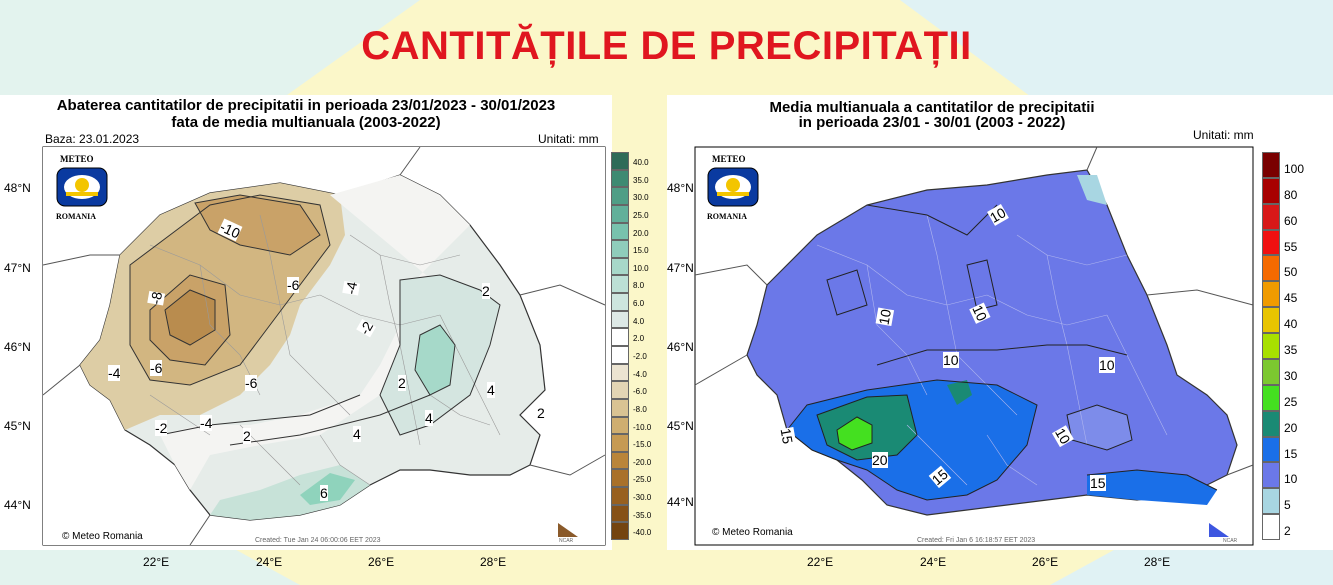 This screenshot has width=1333, height=585. I want to click on deviation-map-title-line2: fata de media multianuala (2003-2022), so click(306, 122).